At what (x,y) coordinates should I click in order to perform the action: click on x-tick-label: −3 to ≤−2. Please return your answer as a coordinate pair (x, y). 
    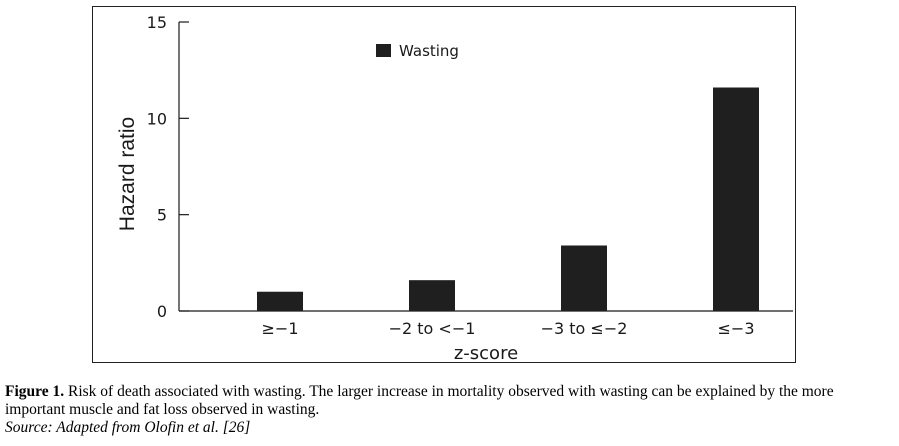
    Looking at the image, I should click on (584, 328).